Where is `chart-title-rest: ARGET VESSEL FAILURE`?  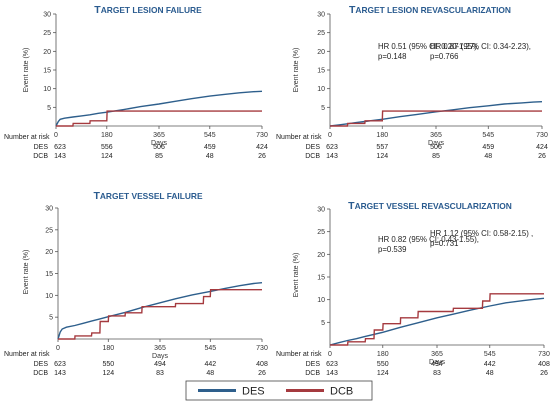 chart-title-rest: ARGET VESSEL FAILURE is located at coordinates (151, 196).